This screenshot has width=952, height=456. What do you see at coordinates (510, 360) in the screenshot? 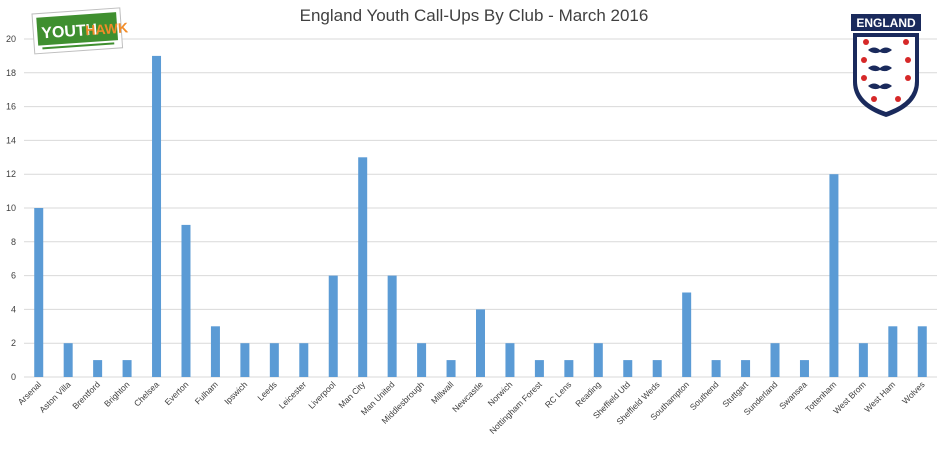
I see `bar-norwich` at bounding box center [510, 360].